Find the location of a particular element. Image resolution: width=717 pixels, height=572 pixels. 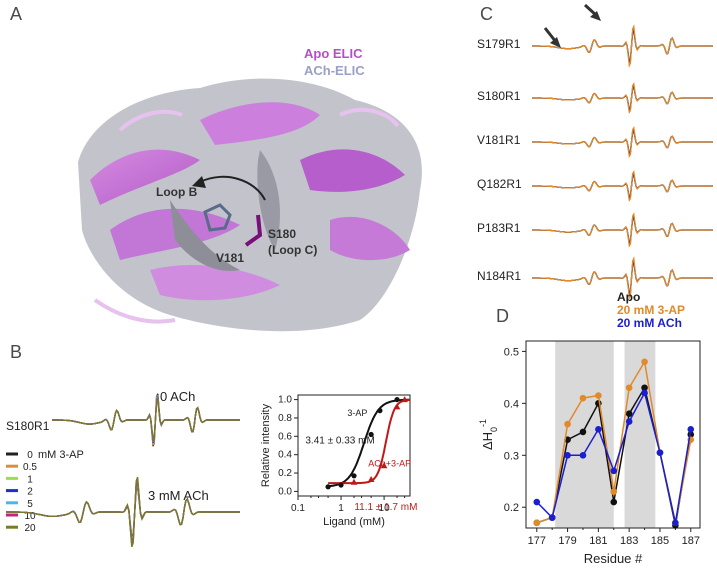

panel-label-b: B is located at coordinates (16, 352).